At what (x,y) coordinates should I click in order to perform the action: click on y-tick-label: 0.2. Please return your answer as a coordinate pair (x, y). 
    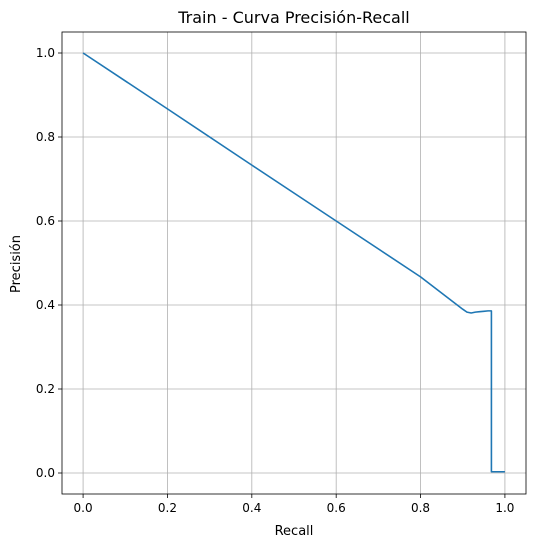
    Looking at the image, I should click on (45, 389).